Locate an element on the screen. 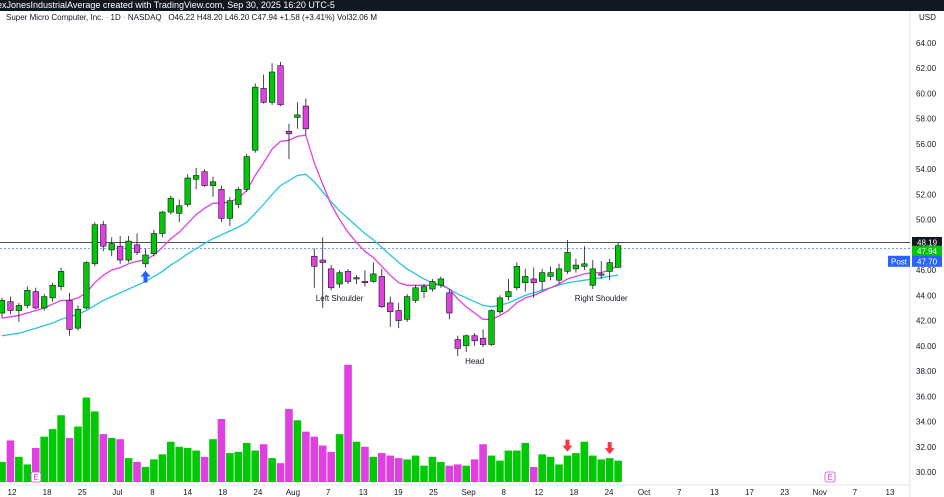 The height and width of the screenshot is (497, 944). x-tick-label: 18 is located at coordinates (573, 492).